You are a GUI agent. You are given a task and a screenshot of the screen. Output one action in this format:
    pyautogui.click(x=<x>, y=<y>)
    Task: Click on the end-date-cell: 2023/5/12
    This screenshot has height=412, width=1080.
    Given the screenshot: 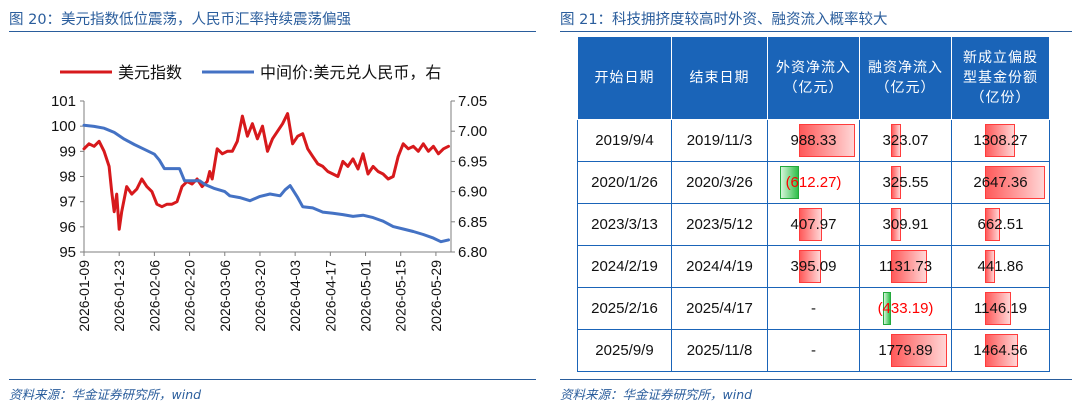 What is the action you would take?
    pyautogui.click(x=719, y=224)
    